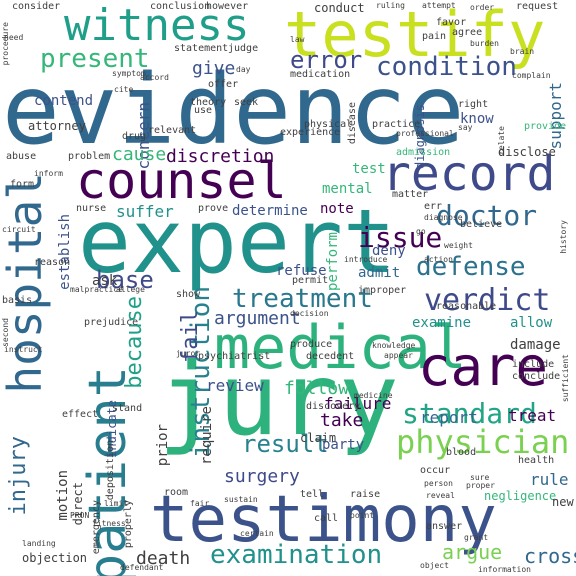 The height and width of the screenshot is (576, 576). What do you see at coordinates (63, 495) in the screenshot?
I see `word-motion: motion` at bounding box center [63, 495].